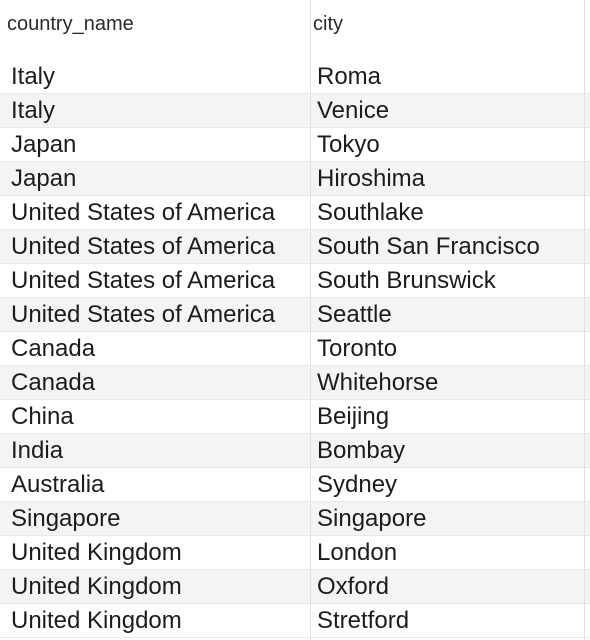 The width and height of the screenshot is (590, 640). What do you see at coordinates (348, 144) in the screenshot?
I see `cell-city: Tokyo` at bounding box center [348, 144].